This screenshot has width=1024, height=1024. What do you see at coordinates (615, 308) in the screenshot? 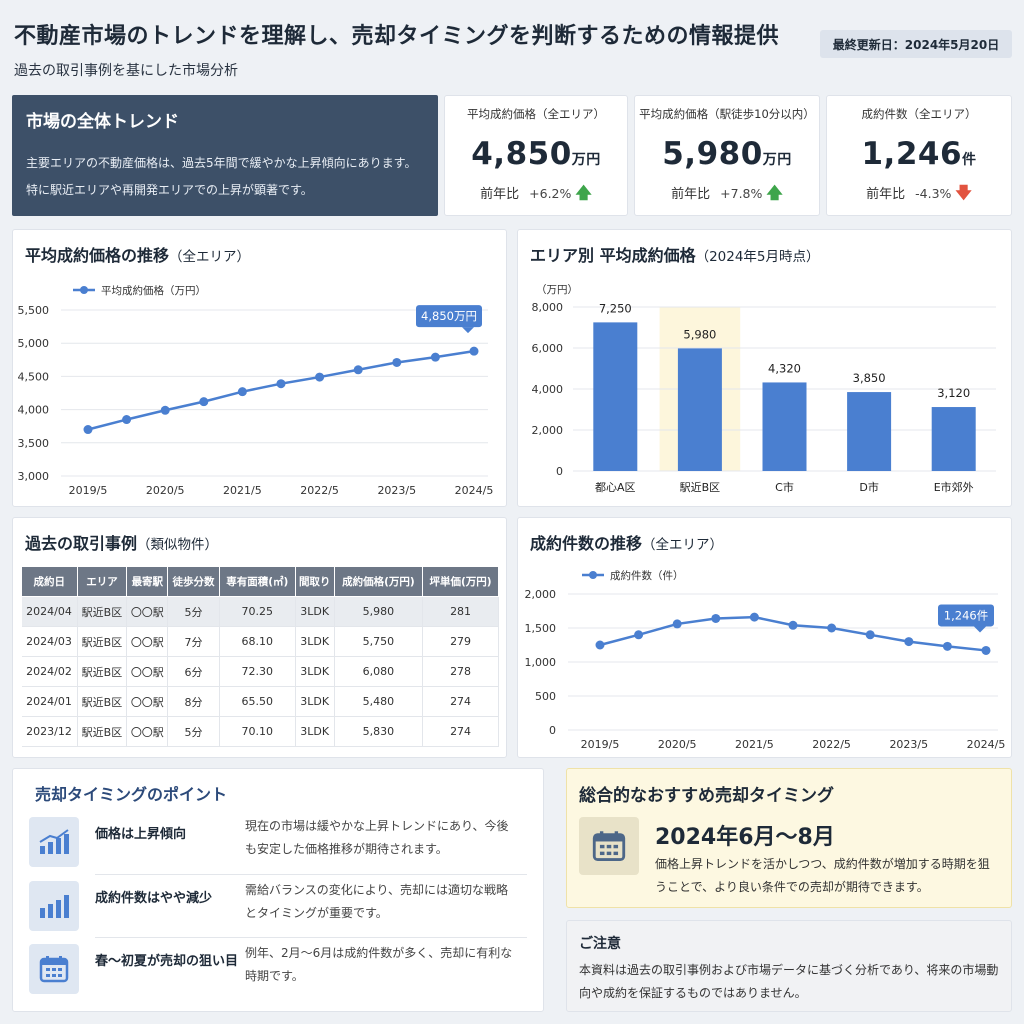
I see `bar-value-label: 7,250` at bounding box center [615, 308].